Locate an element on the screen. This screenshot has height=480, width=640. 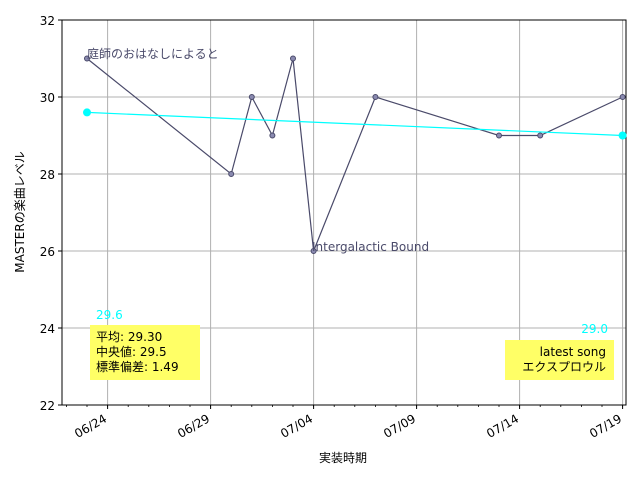
y-tick-label: 26 is located at coordinates (47, 252).